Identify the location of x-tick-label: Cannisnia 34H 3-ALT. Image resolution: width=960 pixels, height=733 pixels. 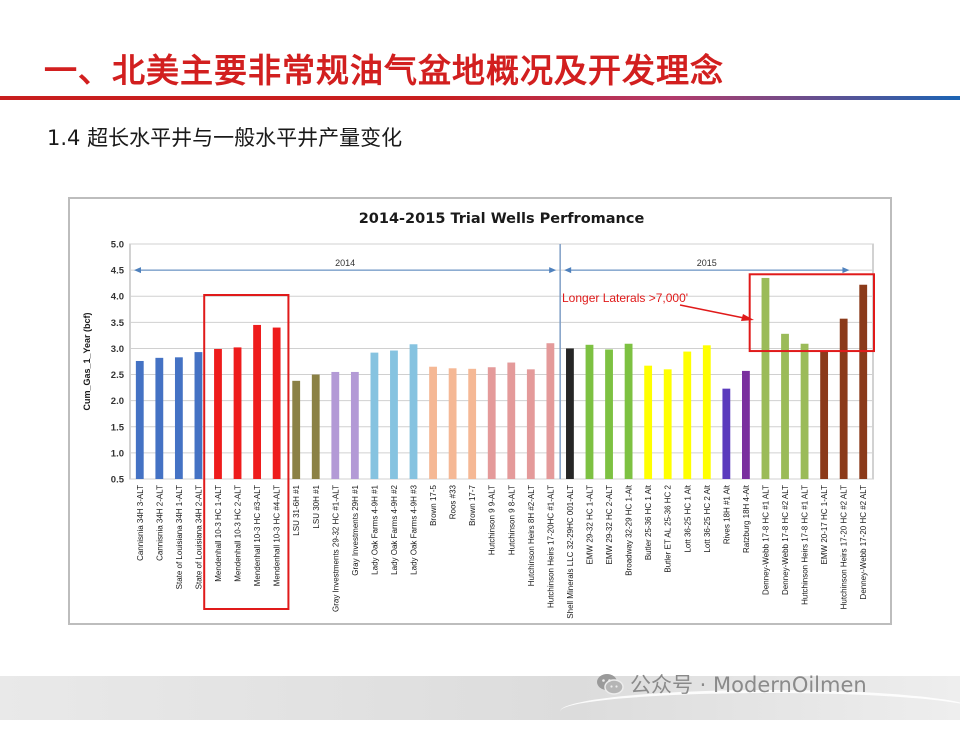
(140, 523).